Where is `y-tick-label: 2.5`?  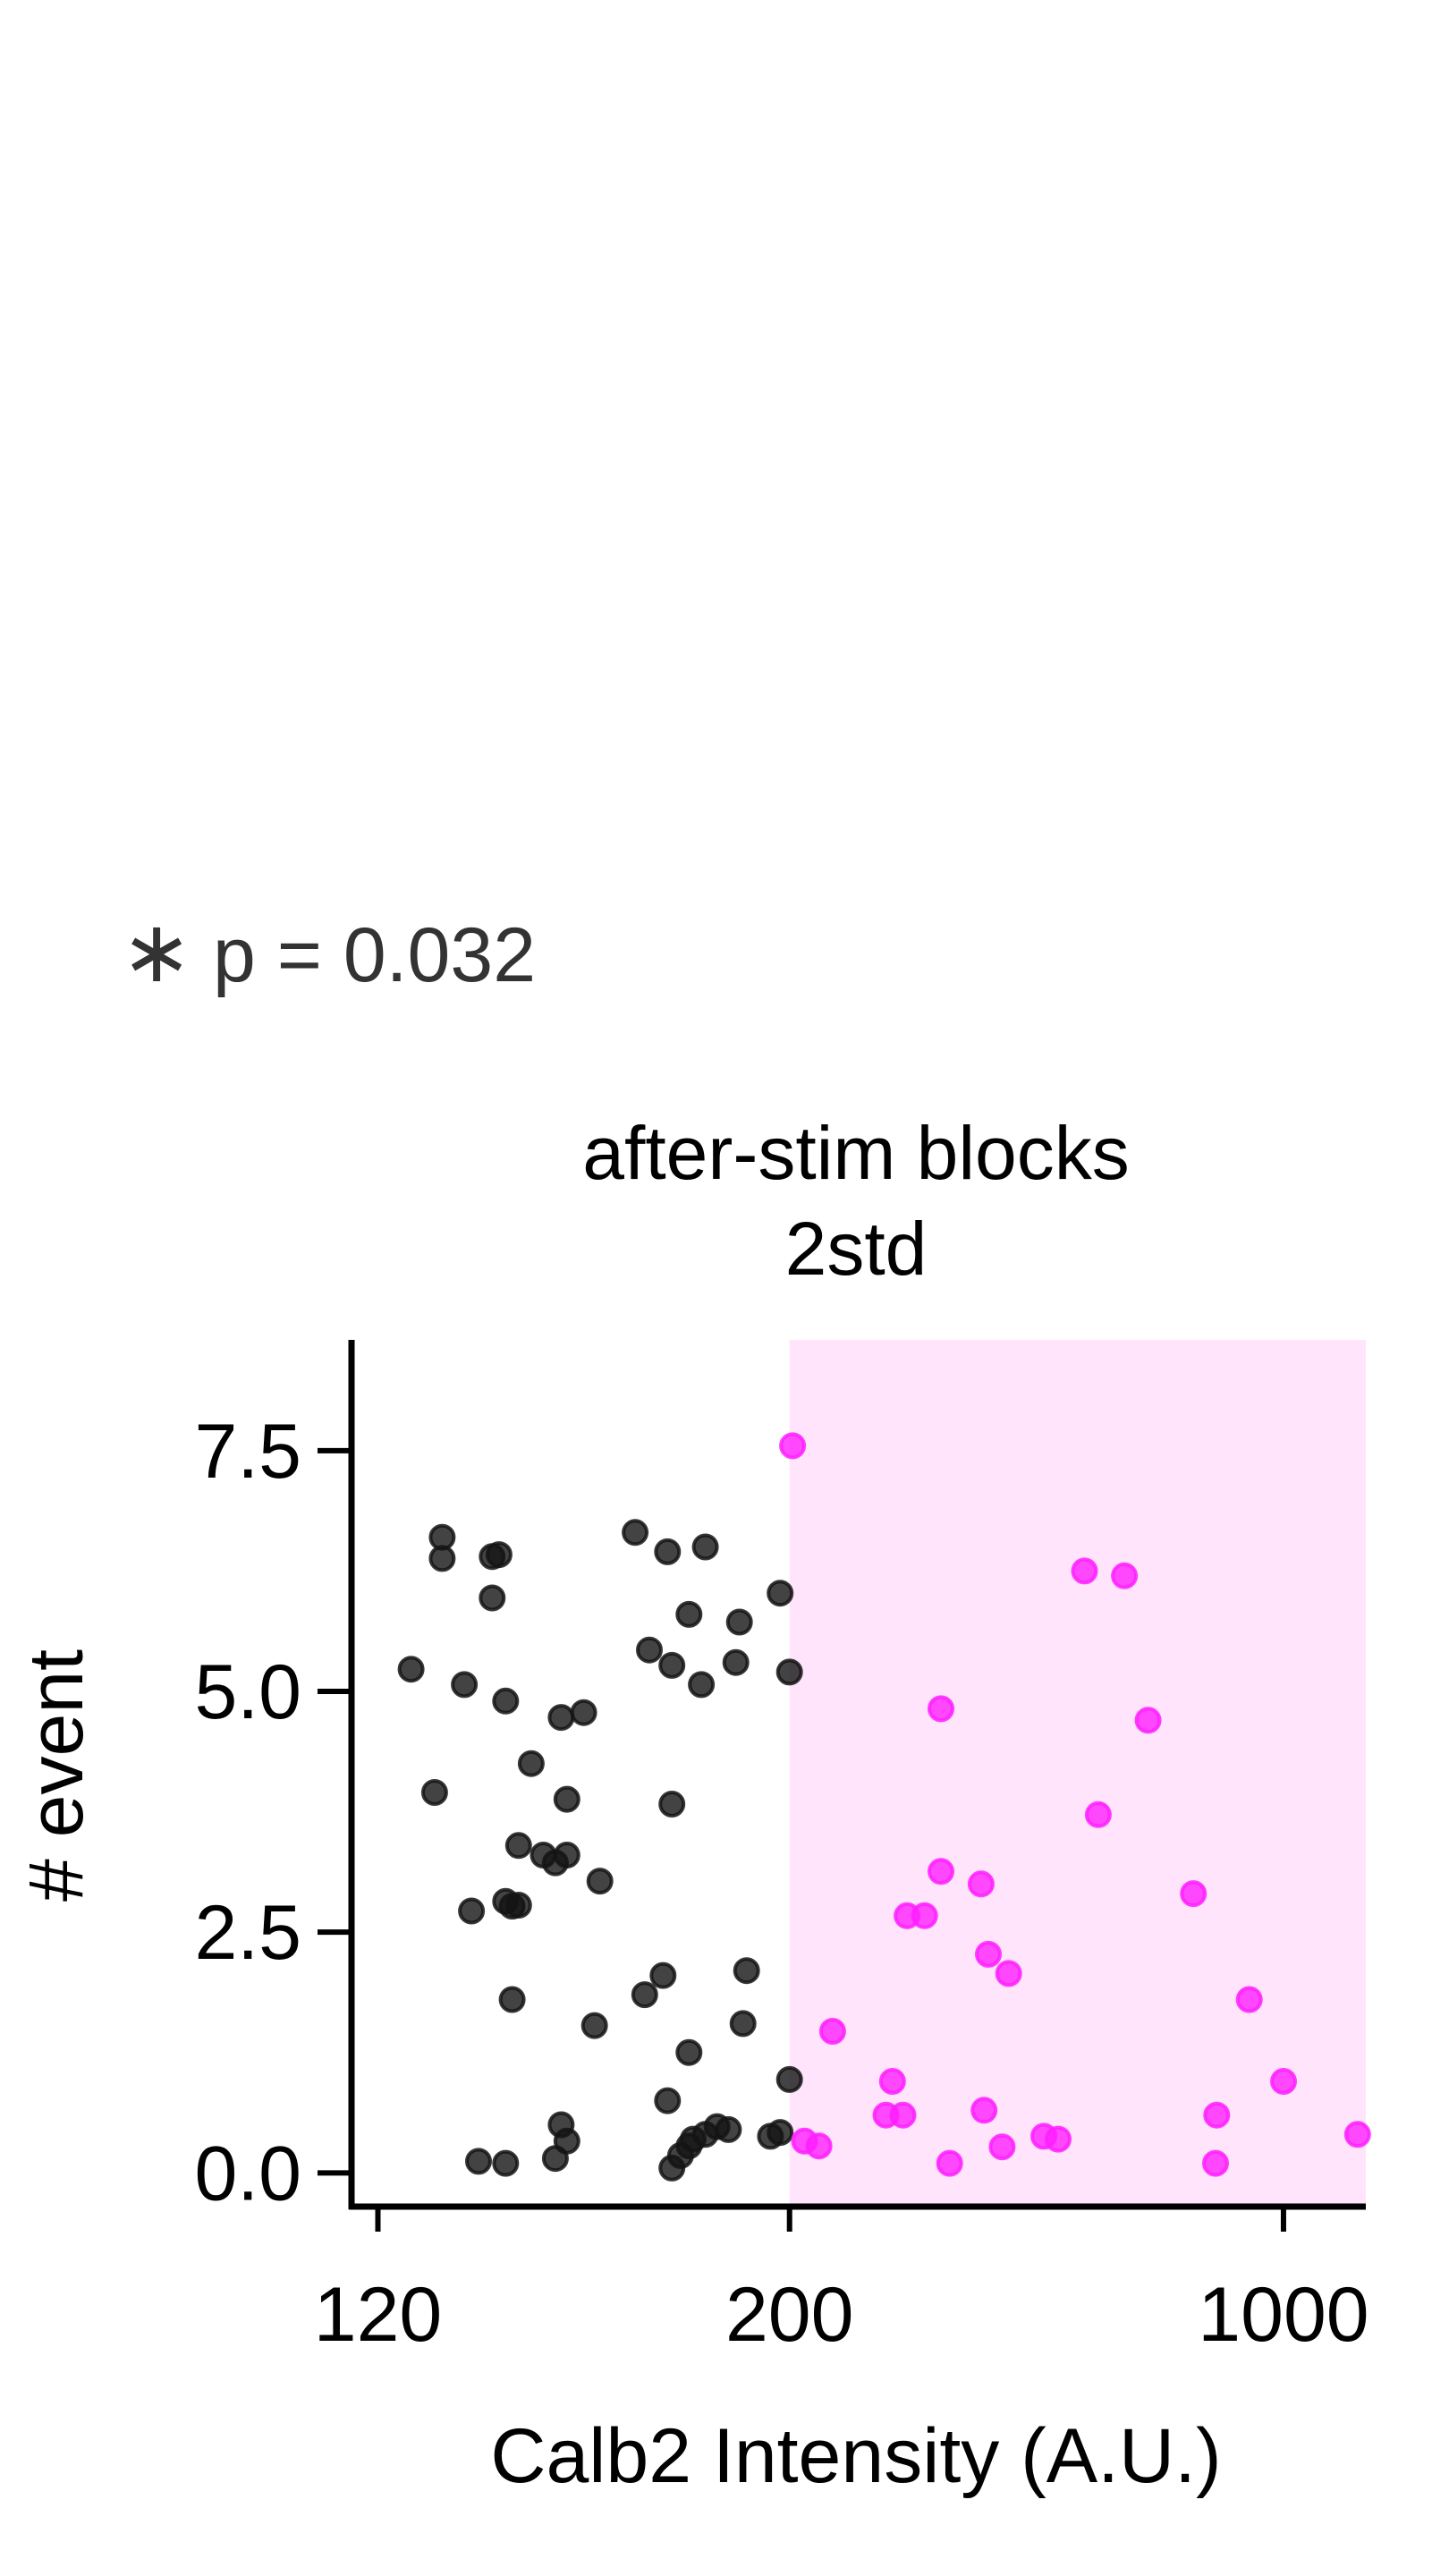
y-tick-label: 2.5 is located at coordinates (247, 1933).